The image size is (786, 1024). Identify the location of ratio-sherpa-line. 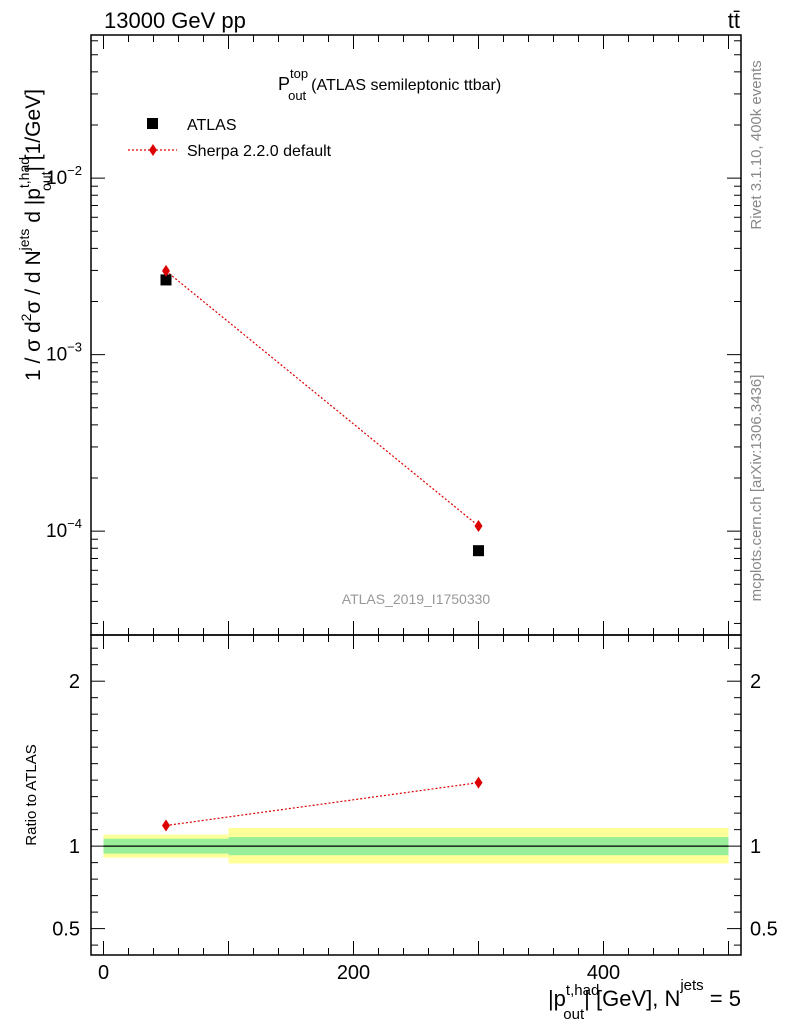
(322, 804).